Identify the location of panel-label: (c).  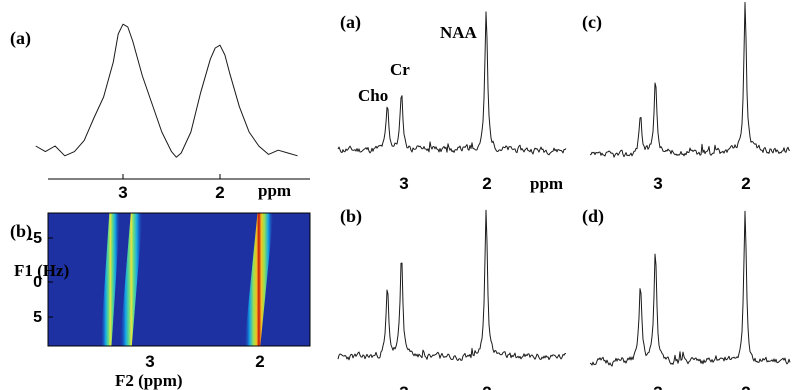
(592, 22).